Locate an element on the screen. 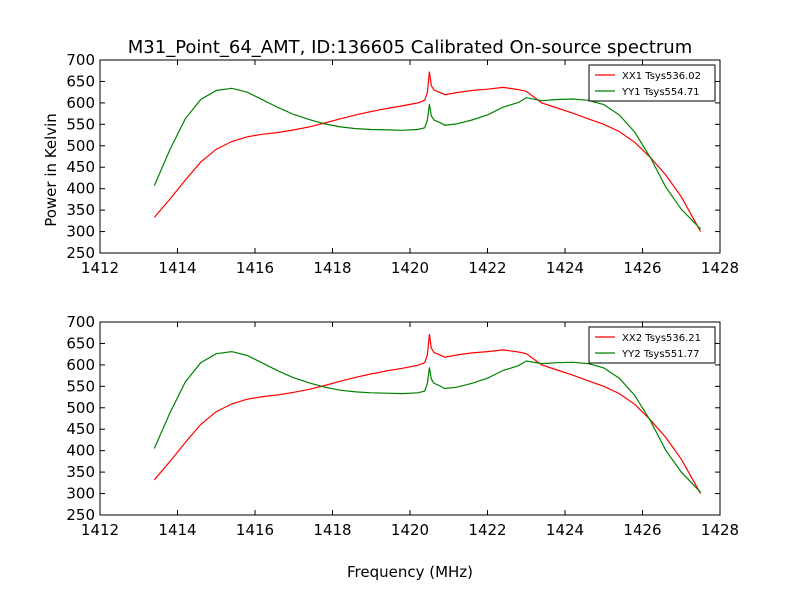  y-axis-label: Power in Kelvin is located at coordinates (51, 170).